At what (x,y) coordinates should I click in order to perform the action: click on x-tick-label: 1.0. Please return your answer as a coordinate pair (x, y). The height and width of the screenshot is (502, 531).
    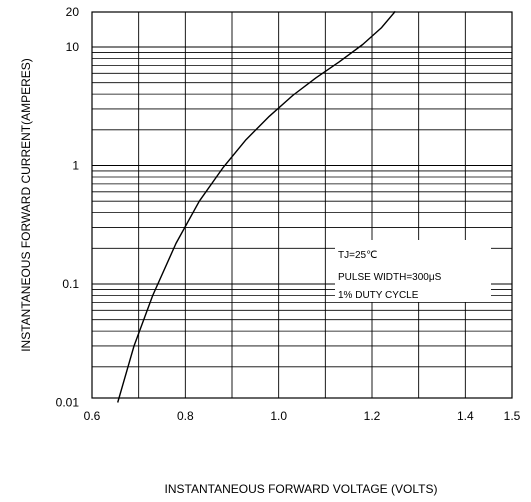
    Looking at the image, I should click on (278, 416).